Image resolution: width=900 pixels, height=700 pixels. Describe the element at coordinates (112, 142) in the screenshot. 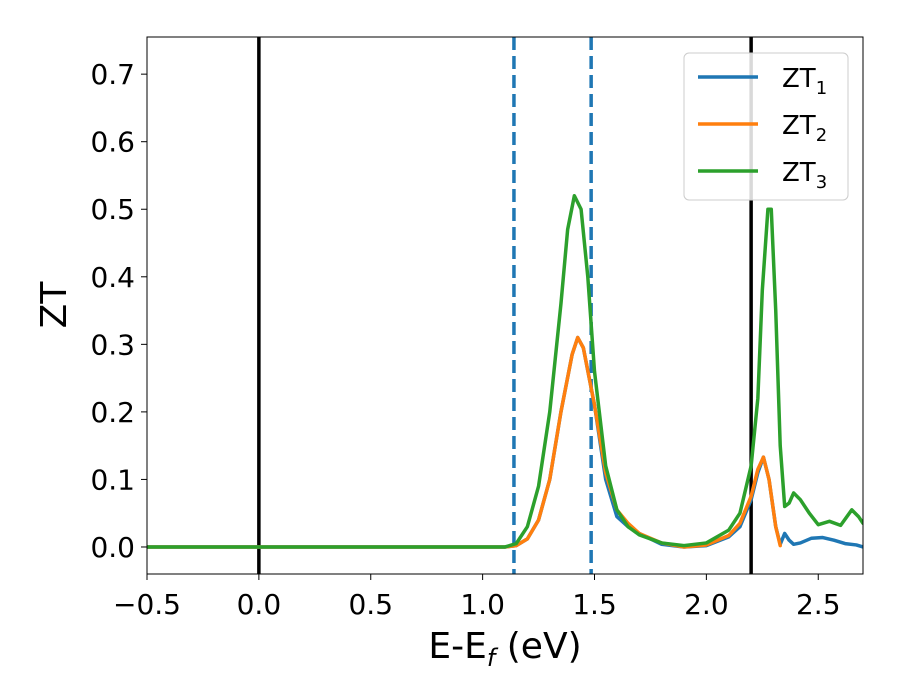

I see `y-tick-label: 0.6` at that location.